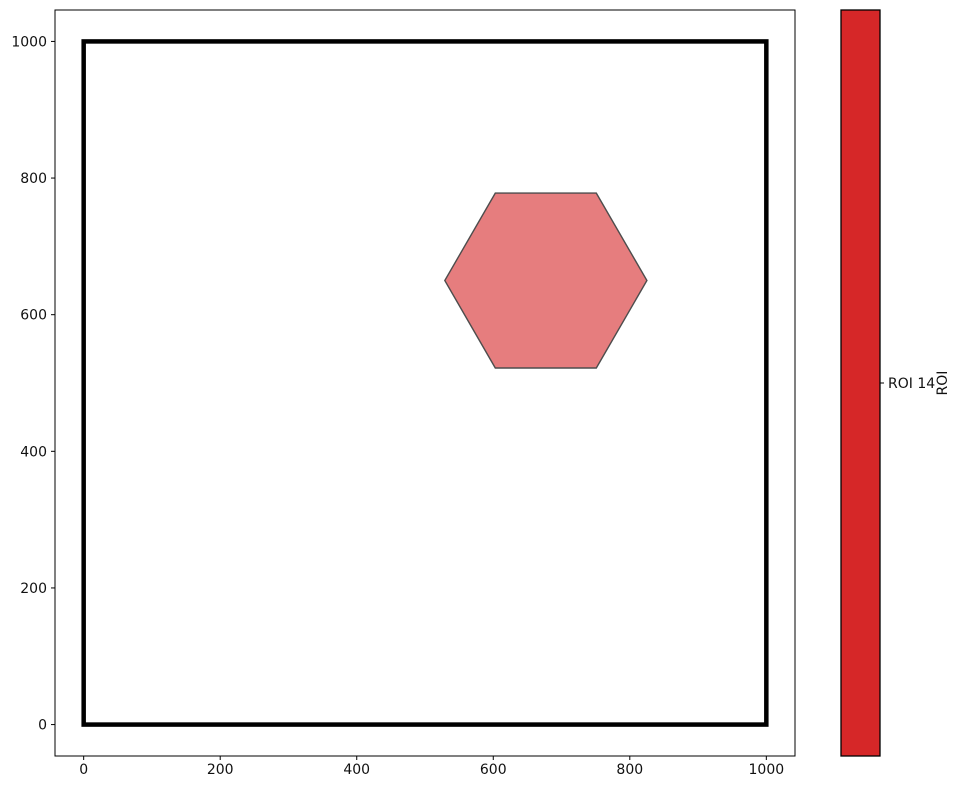 This screenshot has width=964, height=790. Describe the element at coordinates (767, 770) in the screenshot. I see `x-tick-label: 1000` at that location.